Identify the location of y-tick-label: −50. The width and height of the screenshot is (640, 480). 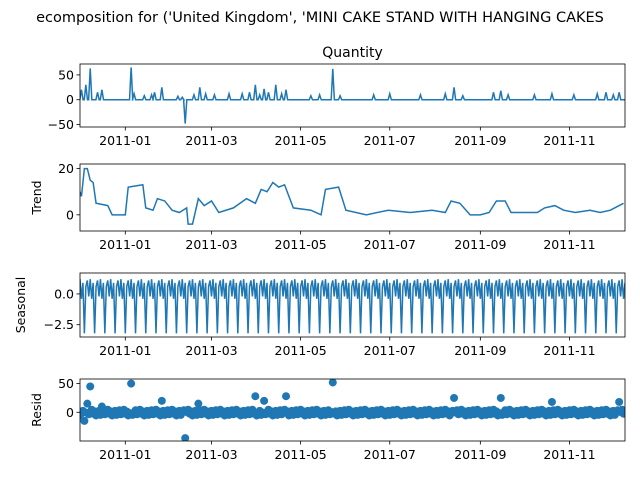
(61, 124).